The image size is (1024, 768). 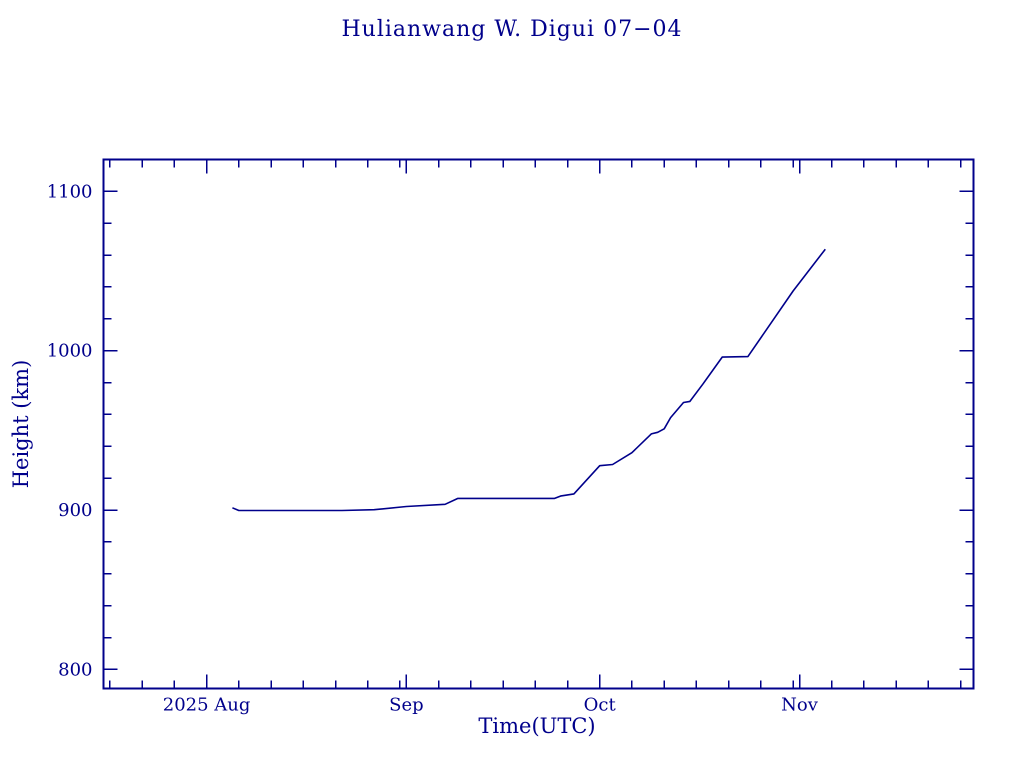 What do you see at coordinates (537, 726) in the screenshot?
I see `x-axis-title: Time(UTC)` at bounding box center [537, 726].